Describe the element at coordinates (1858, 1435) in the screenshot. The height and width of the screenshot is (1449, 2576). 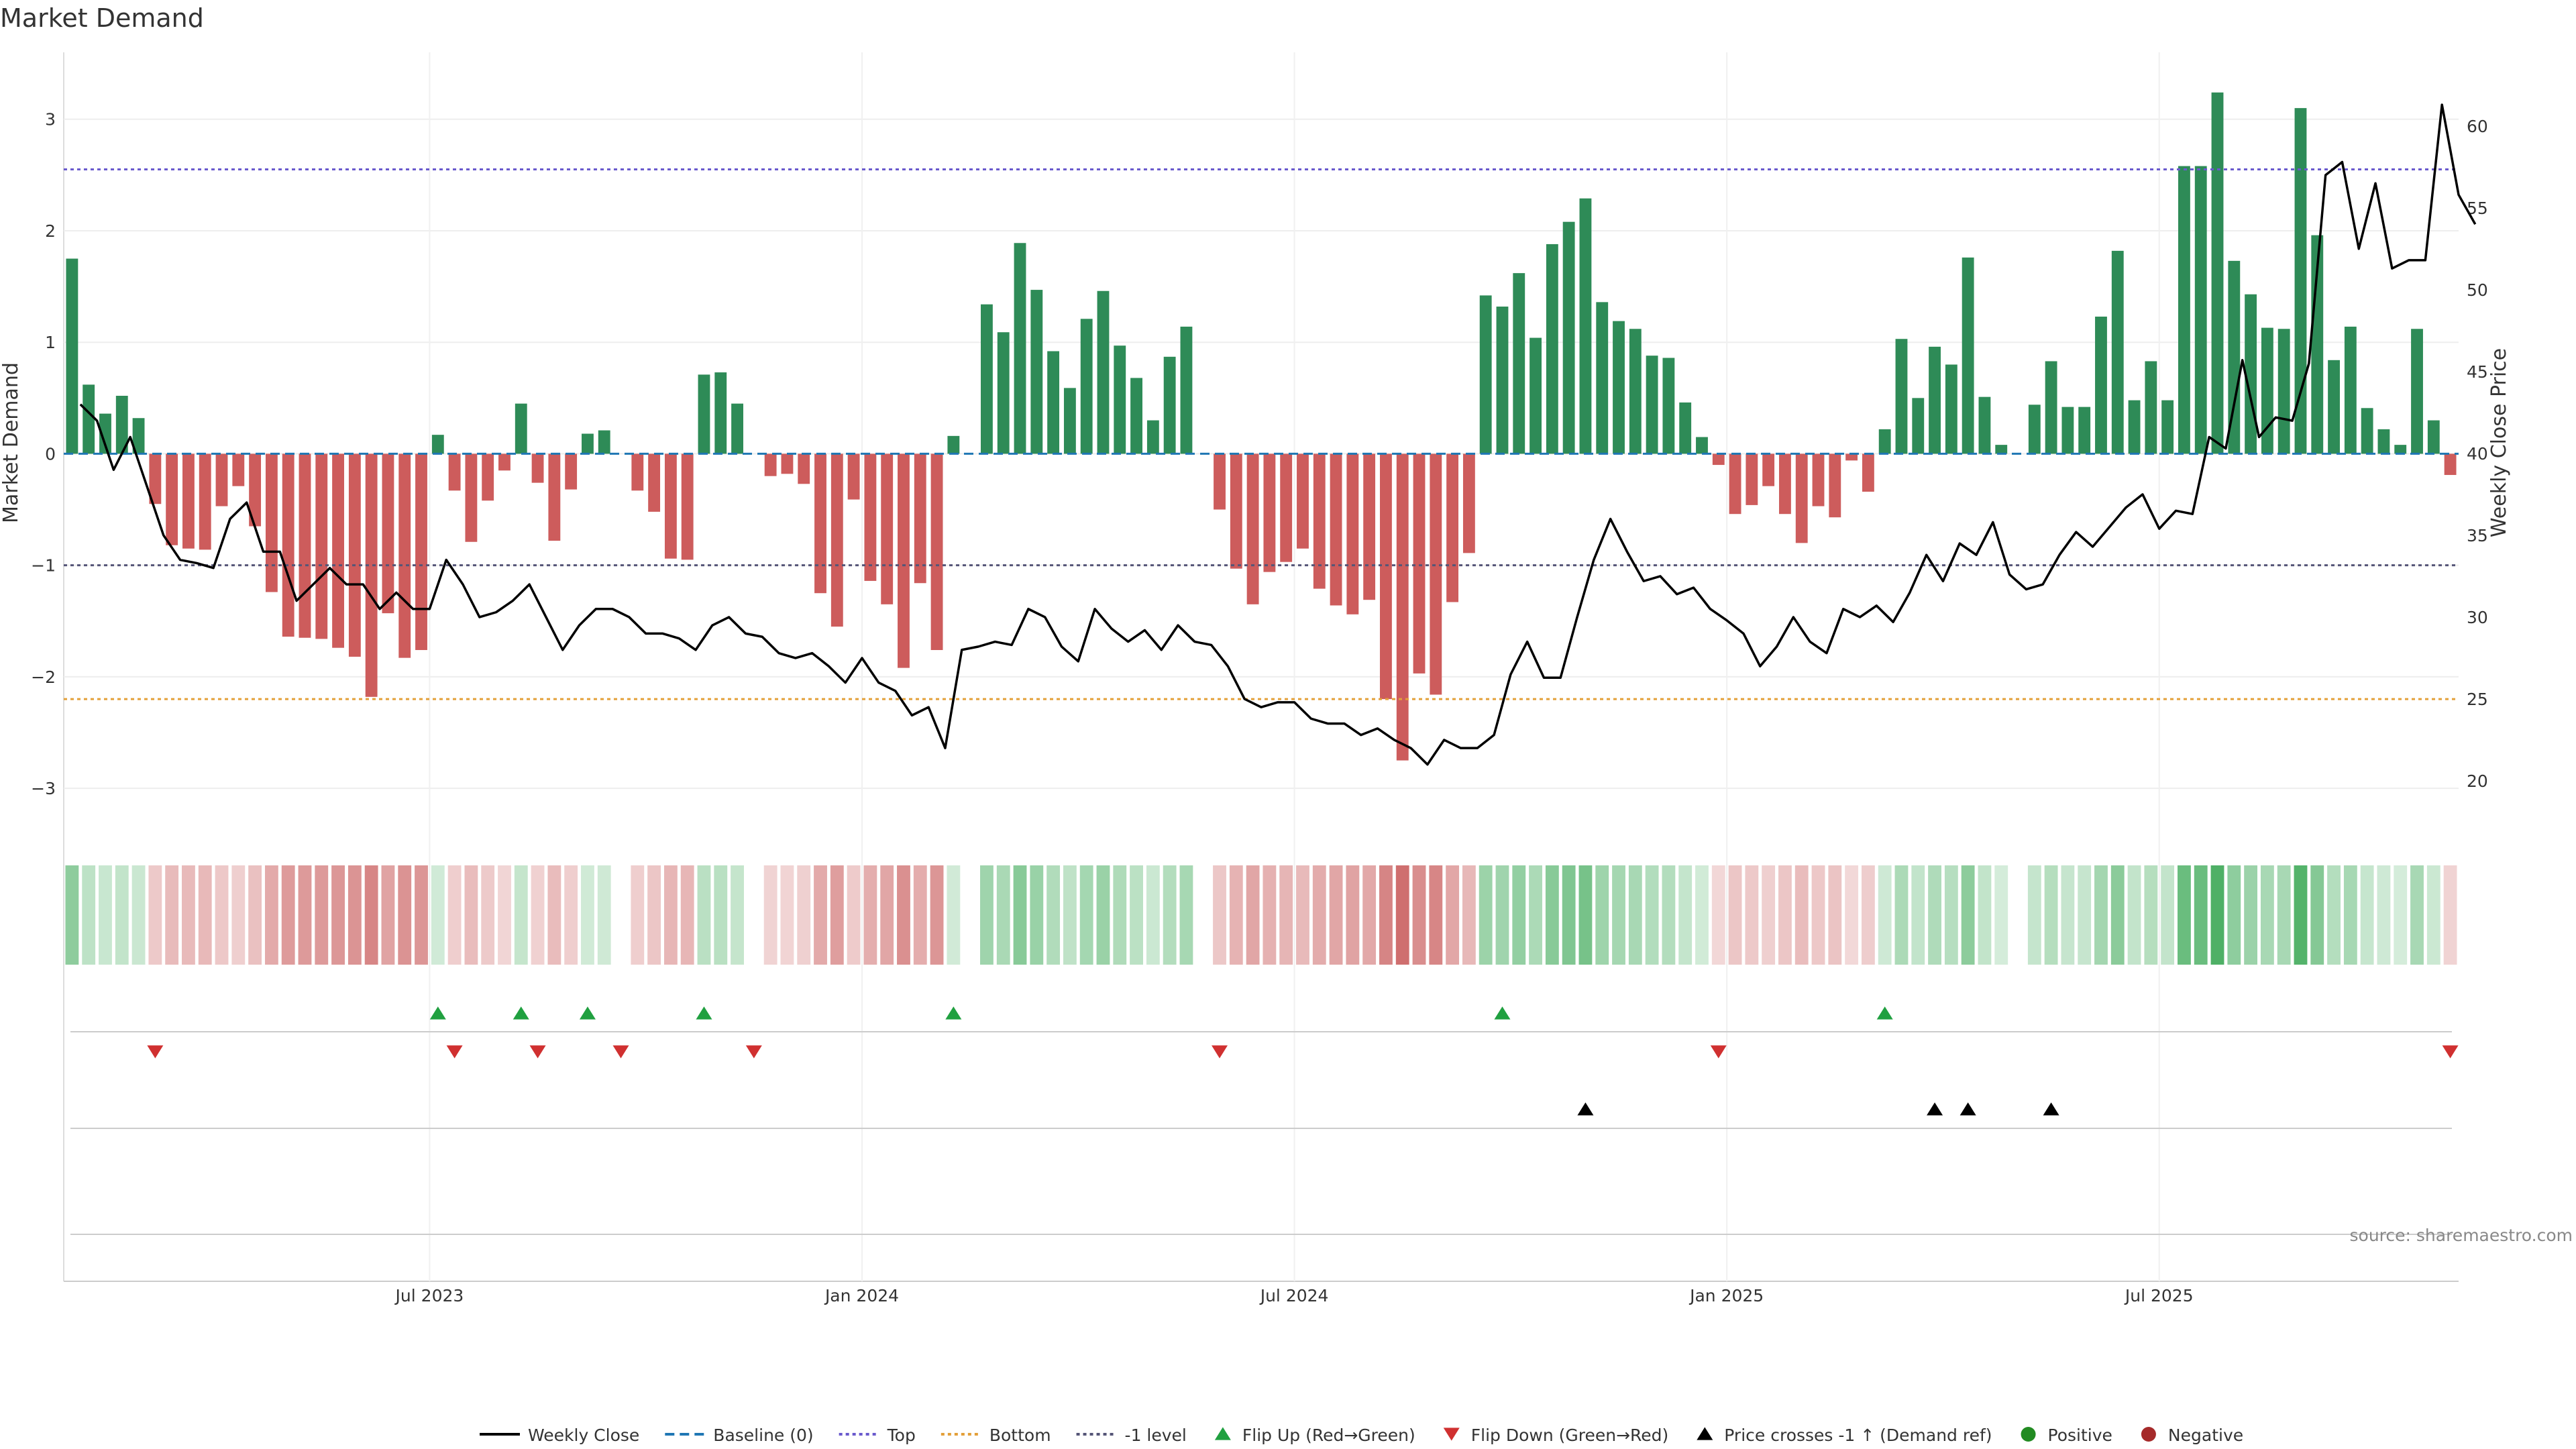
I see `legend-label: Price crosses -1 ↑ (Demand ref)` at that location.